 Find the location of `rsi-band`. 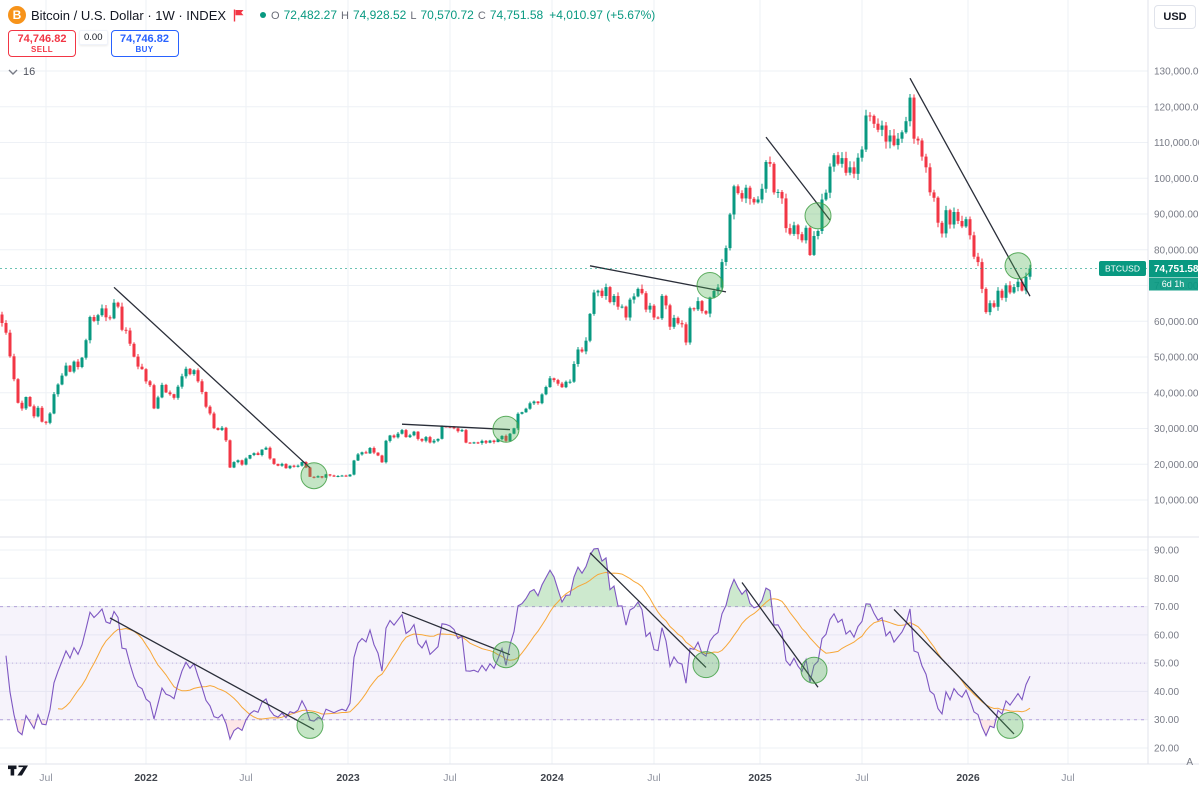

rsi-band is located at coordinates (574, 663).